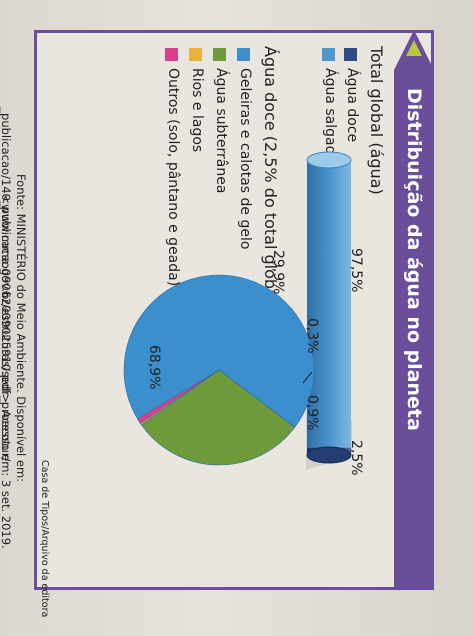 Image resolution: width=474 pixels, height=636 pixels. Describe the element at coordinates (278, 272) in the screenshot. I see `pie-label-1: 29,9%` at that location.